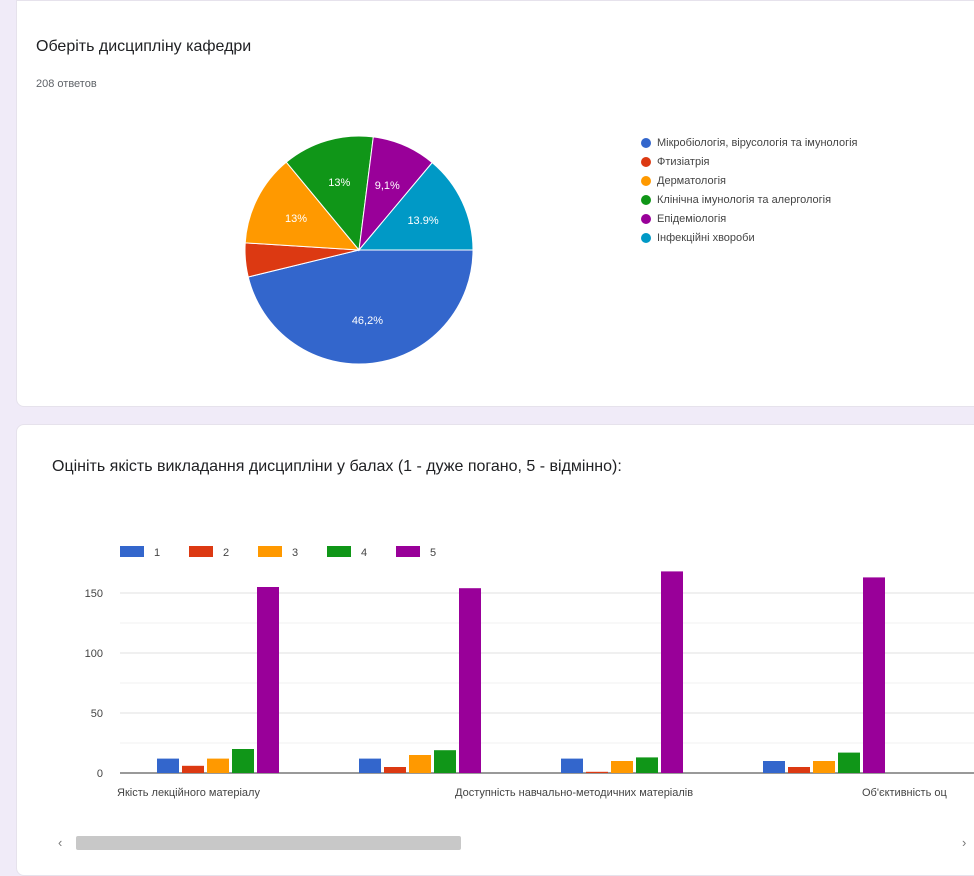 The image size is (974, 876). What do you see at coordinates (188, 793) in the screenshot?
I see `x-category-label: Якість лекційного матеріалу` at bounding box center [188, 793].